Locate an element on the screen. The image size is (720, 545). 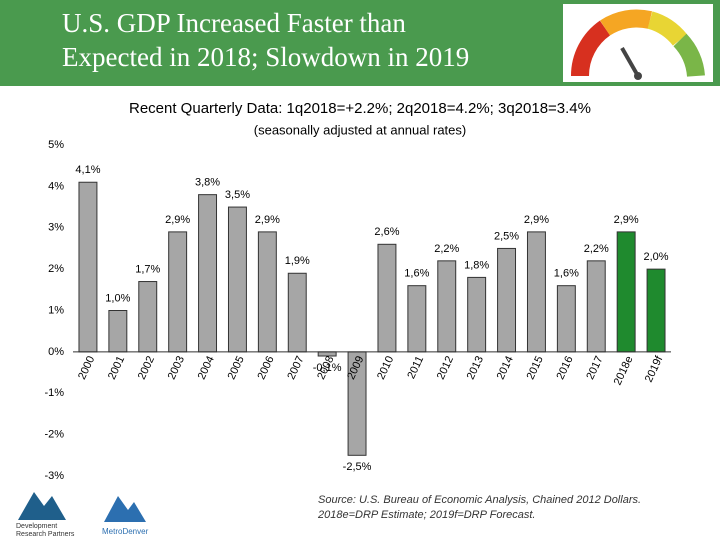
x-tick-label: 2000 is located at coordinates (86, 367).